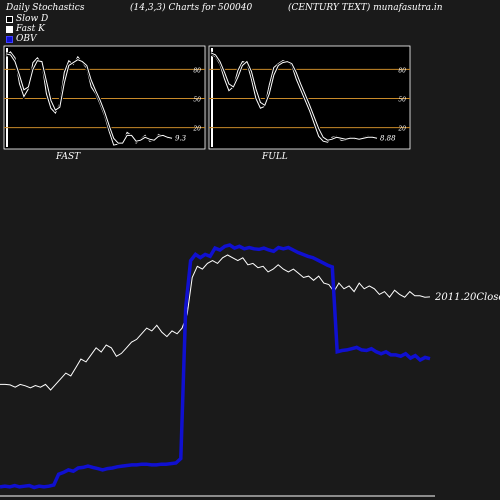 This screenshot has width=500, height=500. What do you see at coordinates (89, 98) in the screenshot?
I see `fast-series-1-line` at bounding box center [89, 98].